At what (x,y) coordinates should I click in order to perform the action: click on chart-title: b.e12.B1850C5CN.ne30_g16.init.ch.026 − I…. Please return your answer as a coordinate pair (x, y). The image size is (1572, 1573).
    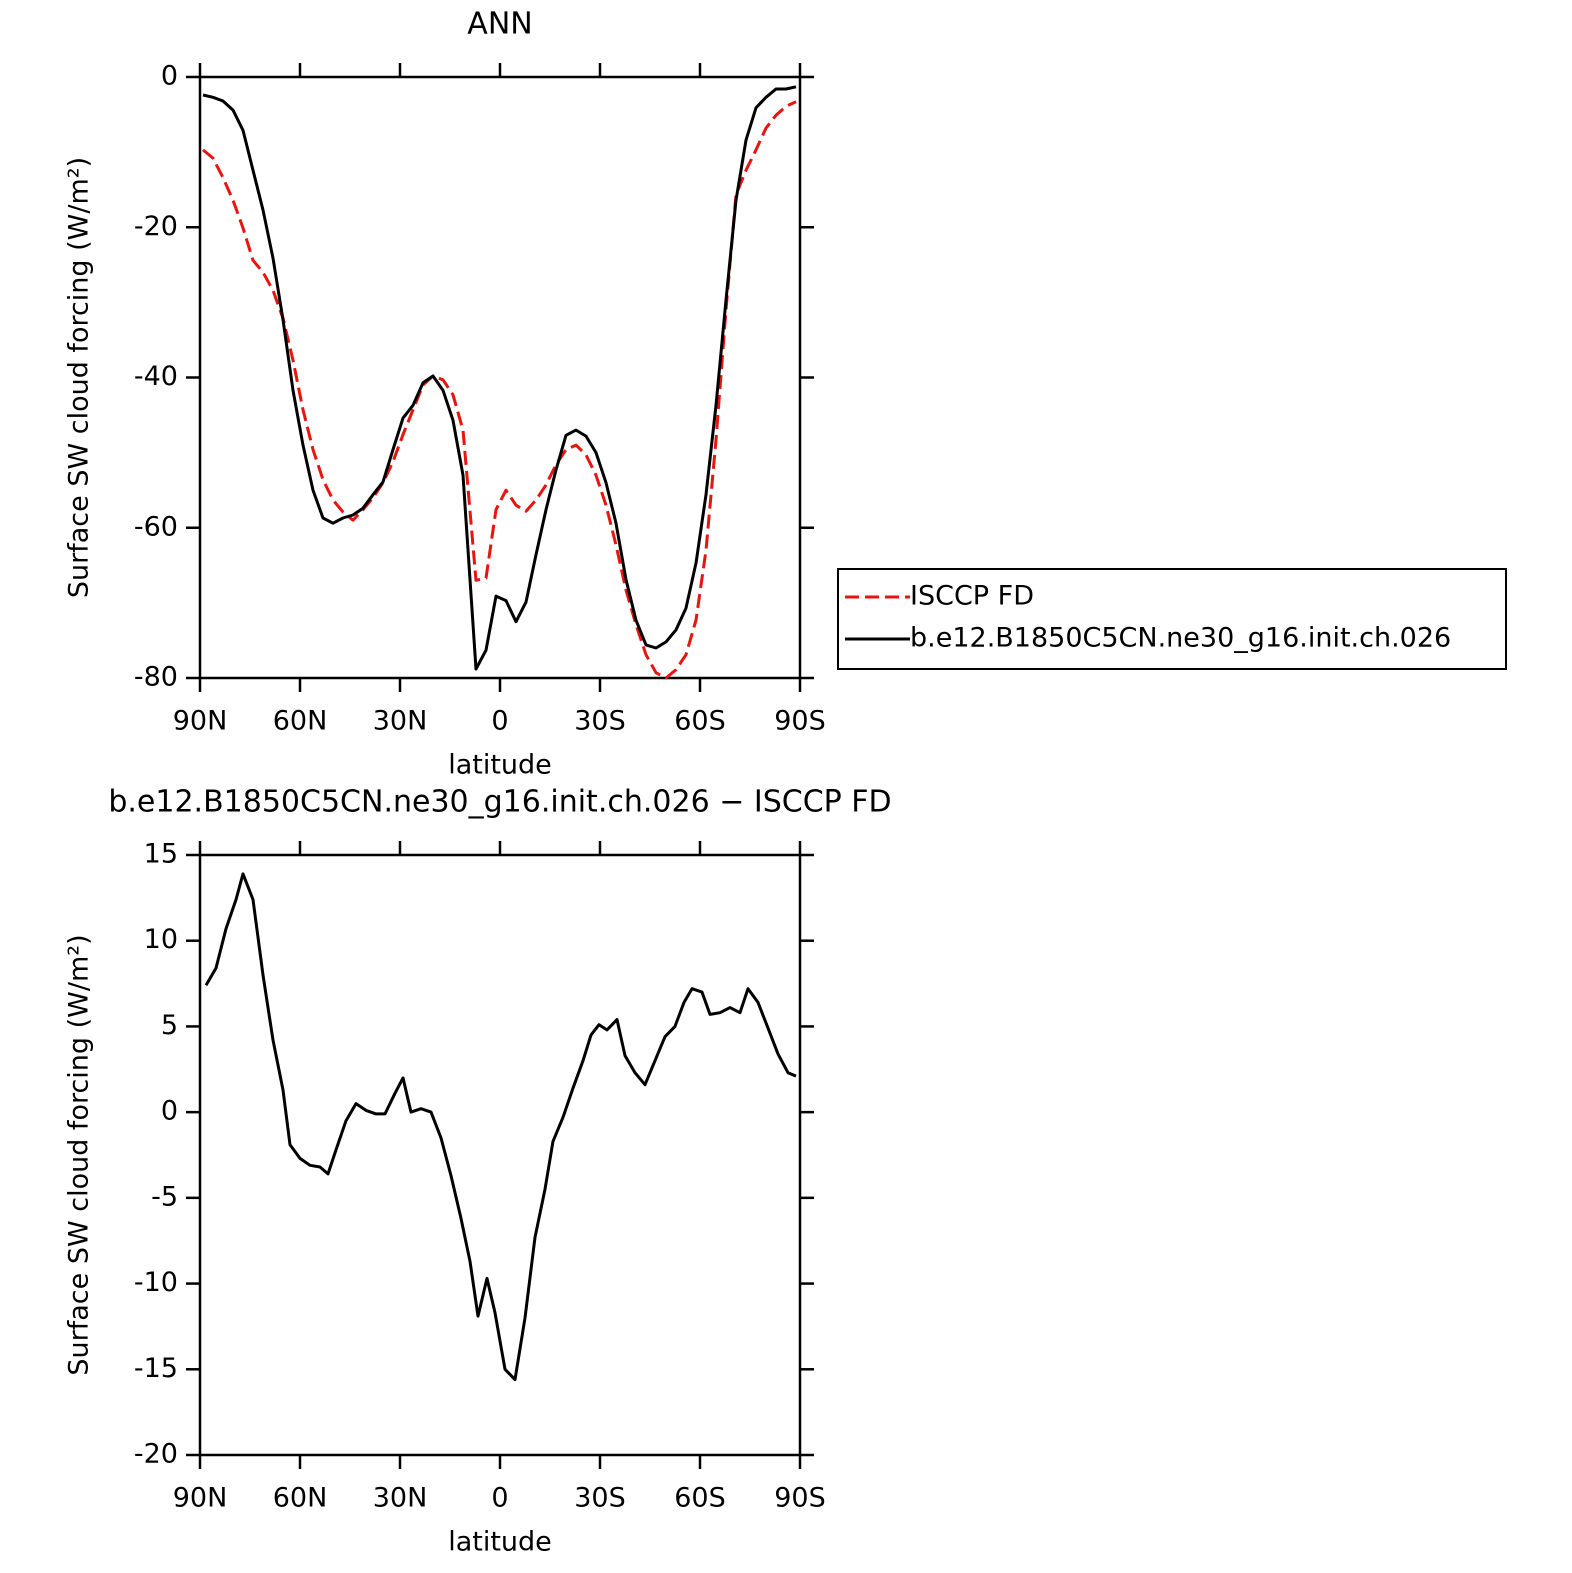
    Looking at the image, I should click on (499, 802).